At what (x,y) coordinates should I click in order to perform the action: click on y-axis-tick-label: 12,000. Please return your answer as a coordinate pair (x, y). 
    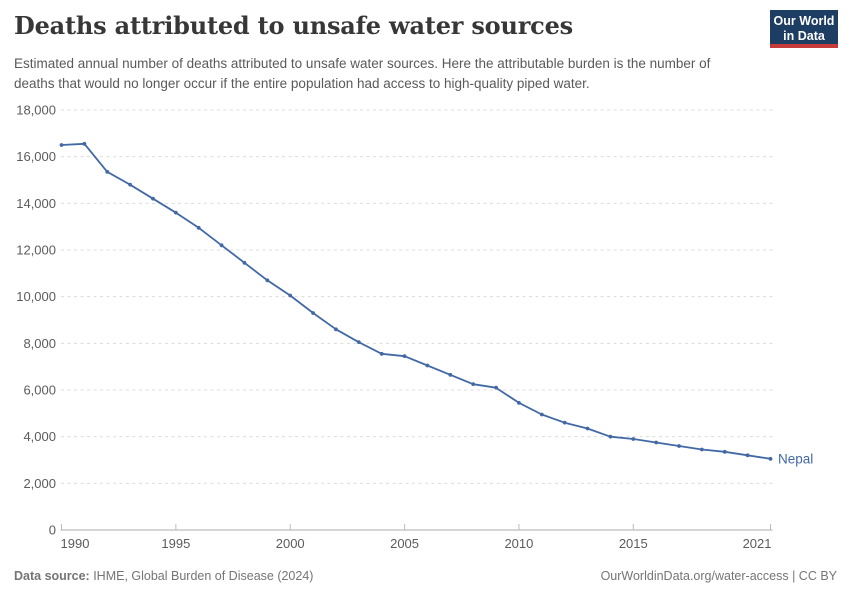
    Looking at the image, I should click on (36, 250).